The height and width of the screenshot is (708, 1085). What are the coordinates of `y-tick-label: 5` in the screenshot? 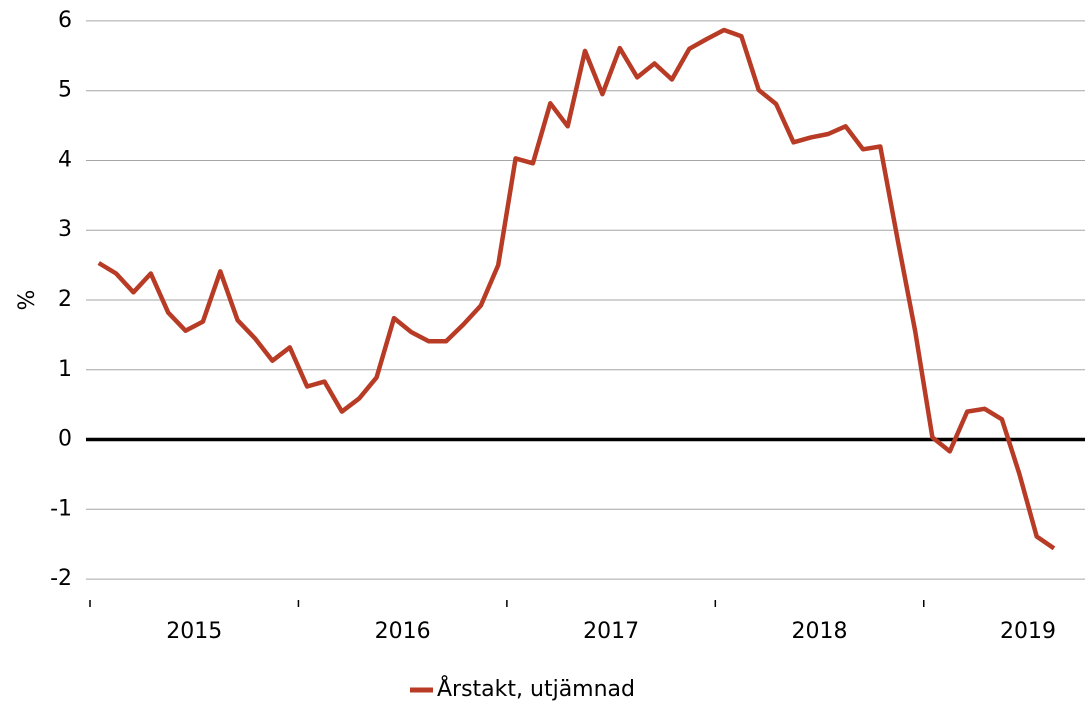 It's located at (65, 90).